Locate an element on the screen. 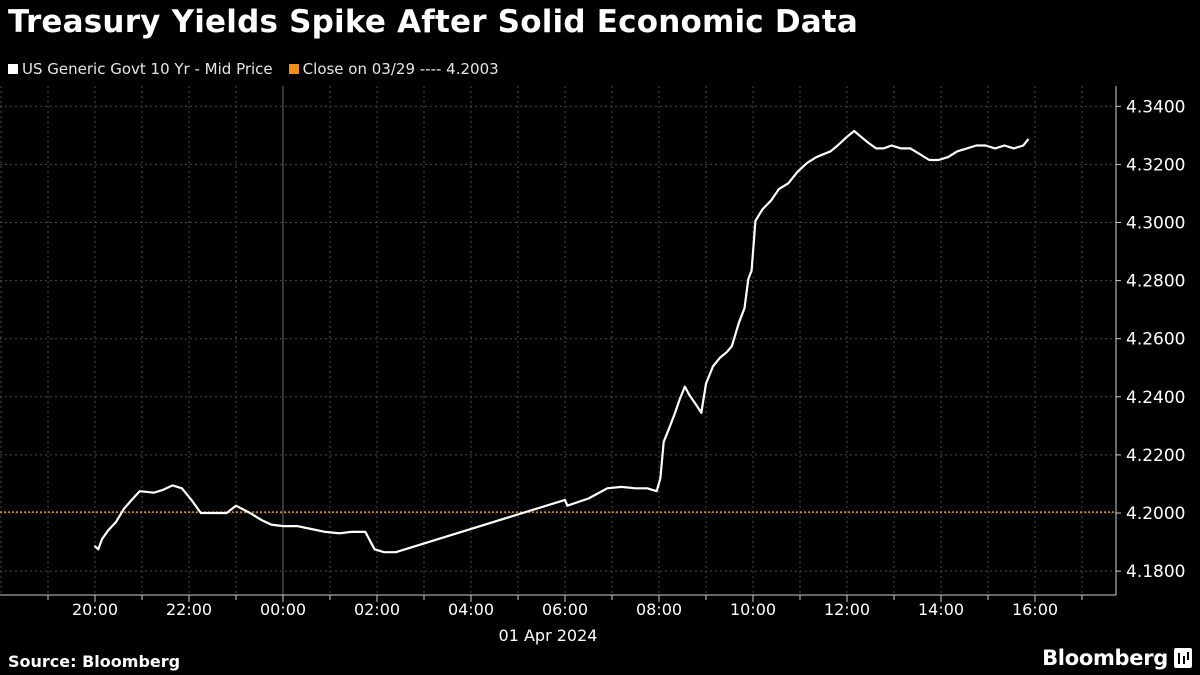  y-tick-label: 4.2800 is located at coordinates (1155, 282).